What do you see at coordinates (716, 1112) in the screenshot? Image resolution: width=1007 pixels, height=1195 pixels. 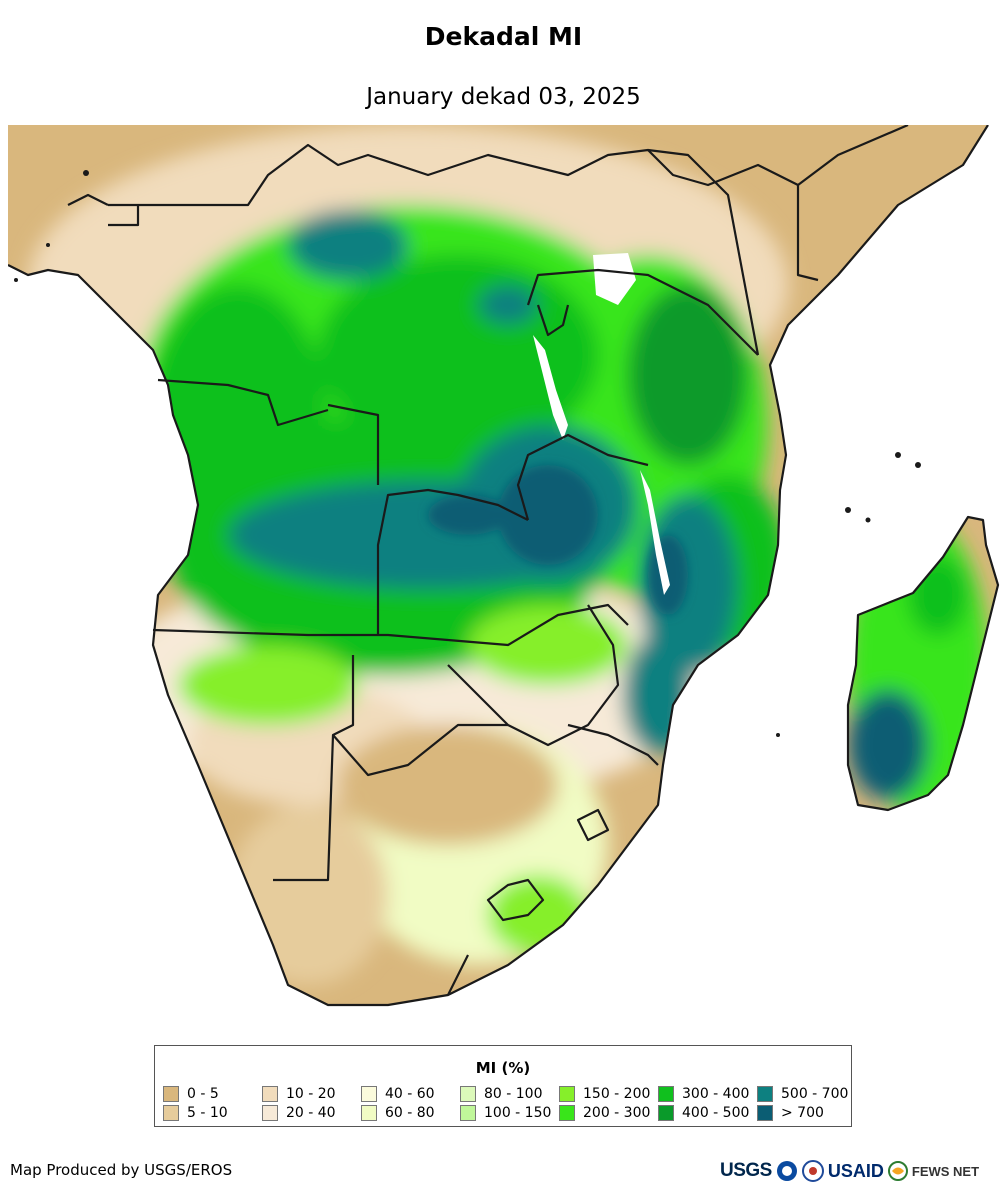 I see `legend-label: 400 - 500` at bounding box center [716, 1112].